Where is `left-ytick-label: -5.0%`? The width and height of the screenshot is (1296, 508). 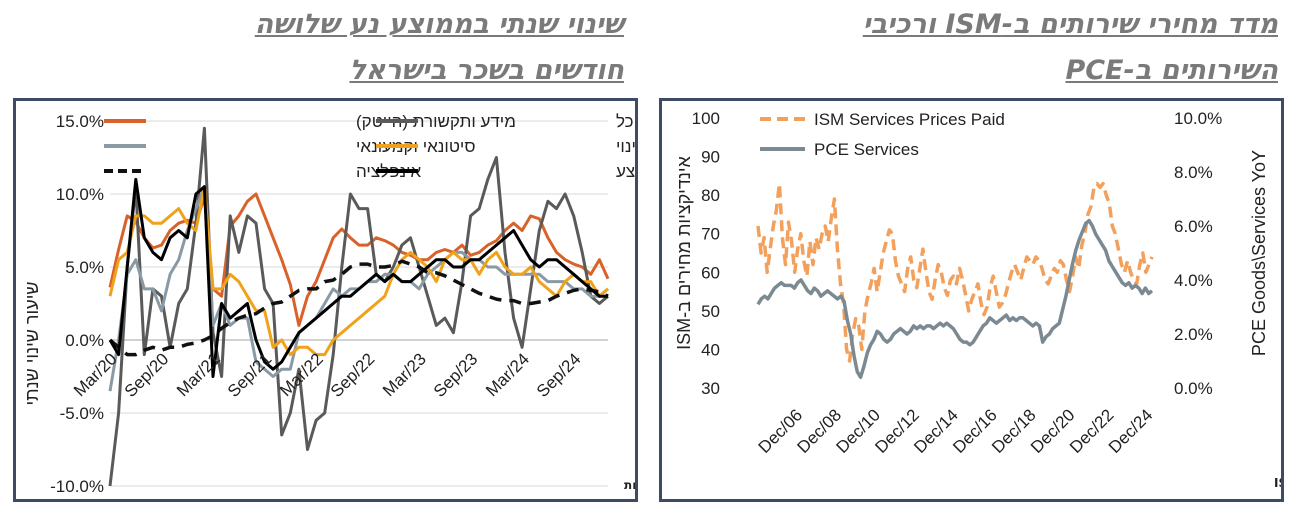 left-ytick-label: -5.0% is located at coordinates (82, 413).